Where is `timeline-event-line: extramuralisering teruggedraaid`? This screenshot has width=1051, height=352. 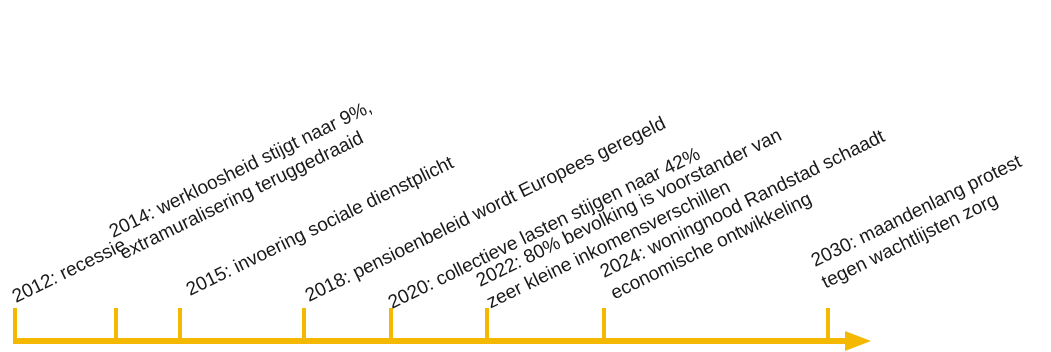 timeline-event-line: extramuralisering teruggedraaid is located at coordinates (242, 196).